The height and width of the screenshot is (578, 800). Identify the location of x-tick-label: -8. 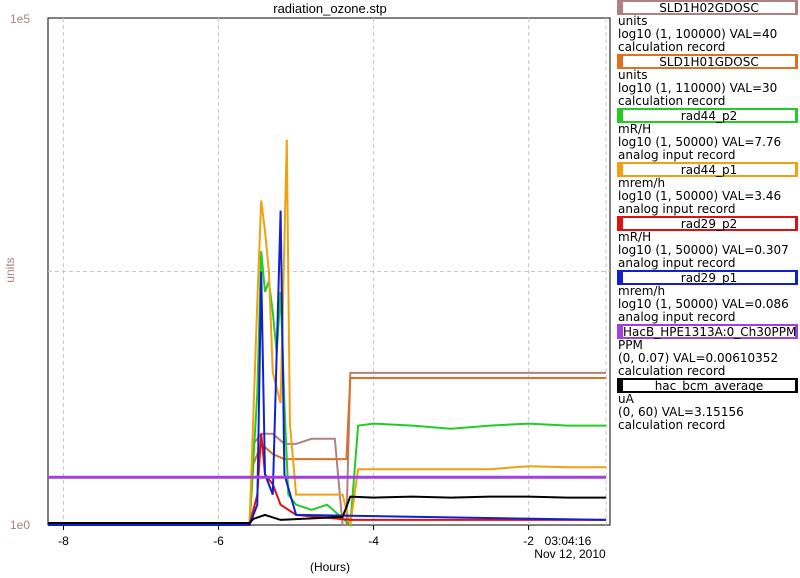
(63, 541).